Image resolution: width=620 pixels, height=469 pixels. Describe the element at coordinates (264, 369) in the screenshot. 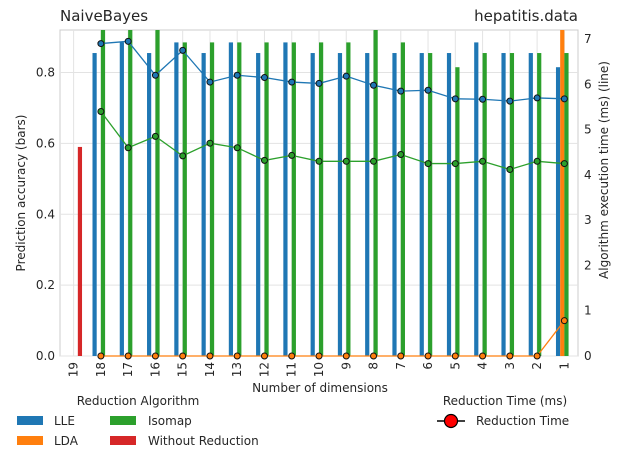

I see `x-tick-label: 12` at that location.